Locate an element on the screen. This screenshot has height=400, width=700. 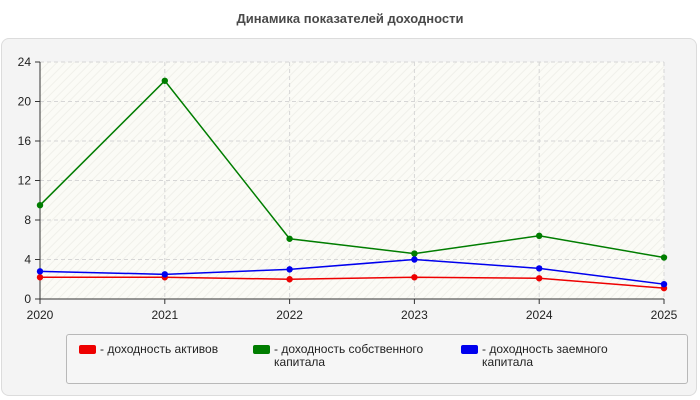
legend-item-debt: - доходность заемного капитала is located at coordinates (556, 356).